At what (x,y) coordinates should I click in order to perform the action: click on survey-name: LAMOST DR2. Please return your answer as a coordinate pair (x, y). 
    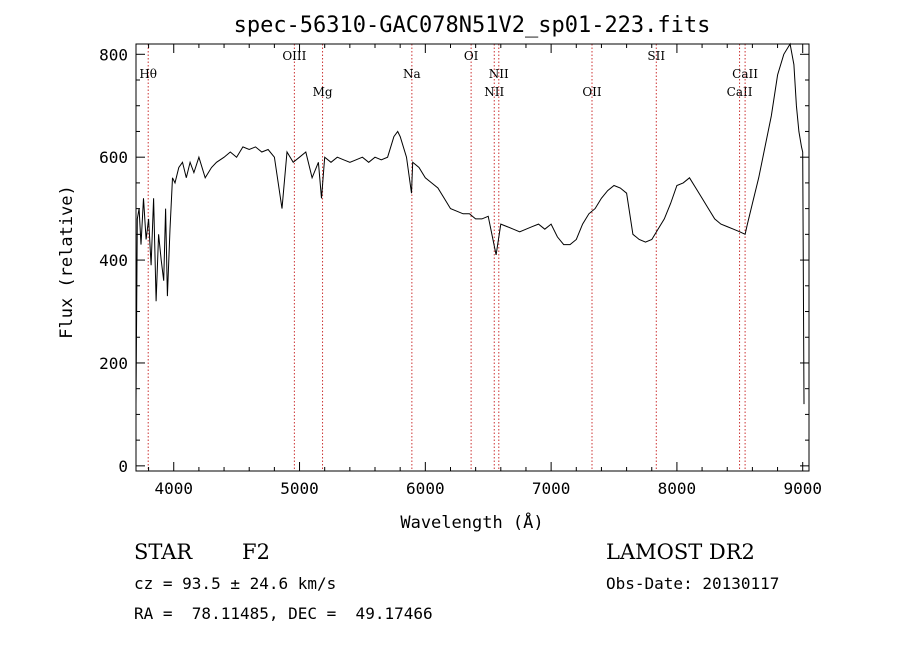
    Looking at the image, I should click on (680, 552).